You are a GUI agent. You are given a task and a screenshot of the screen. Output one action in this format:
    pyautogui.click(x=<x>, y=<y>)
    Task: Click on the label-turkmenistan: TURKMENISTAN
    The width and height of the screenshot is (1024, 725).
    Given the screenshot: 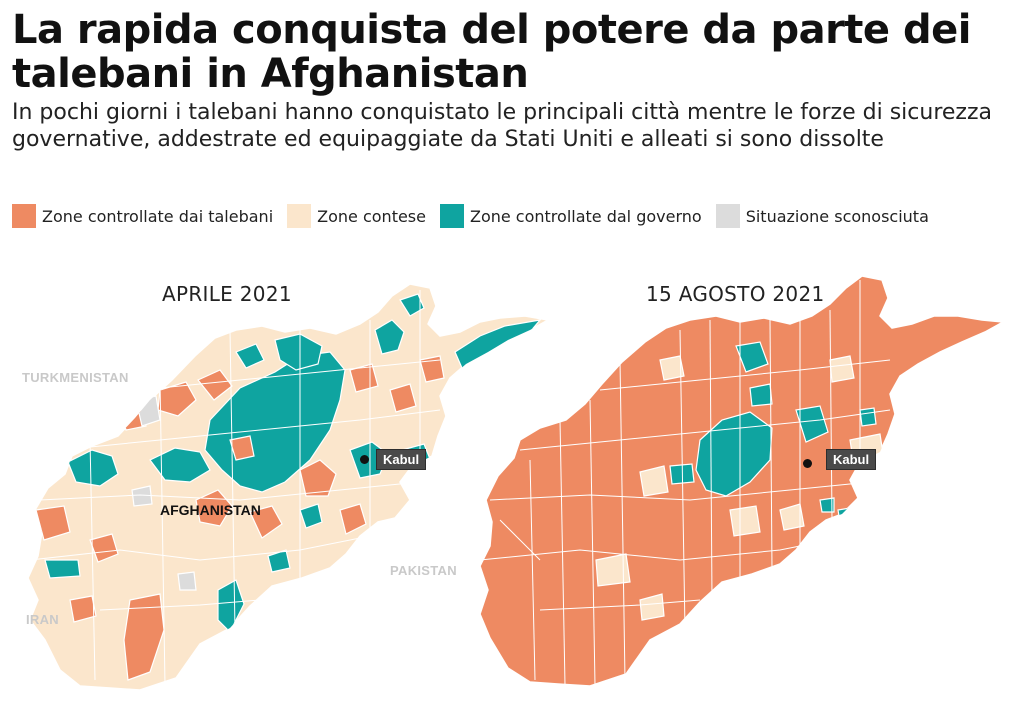 What is the action you would take?
    pyautogui.click(x=75, y=377)
    